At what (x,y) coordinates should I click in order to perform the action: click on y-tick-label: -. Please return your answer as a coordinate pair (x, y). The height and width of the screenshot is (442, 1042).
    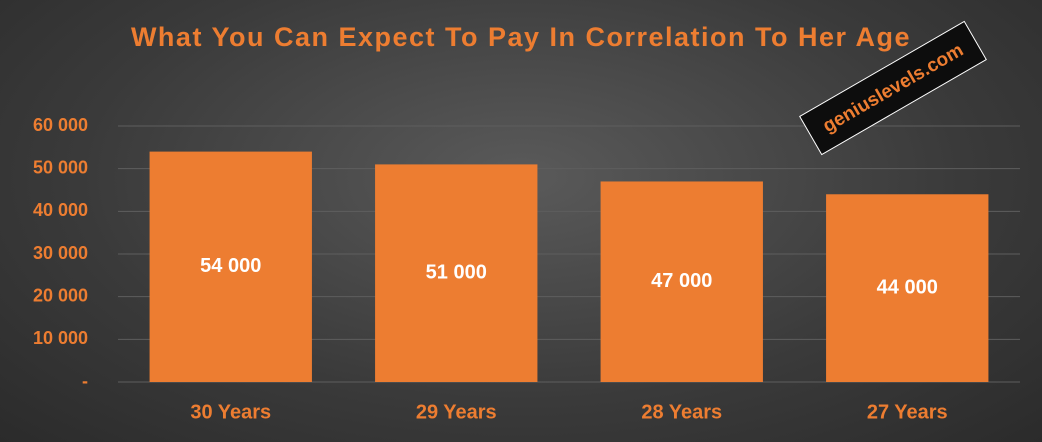
    Looking at the image, I should click on (85, 381).